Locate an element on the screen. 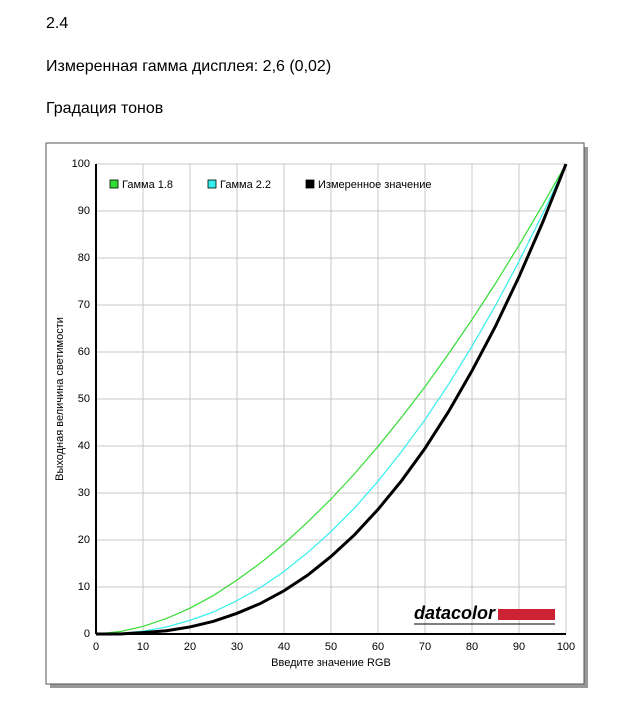 The height and width of the screenshot is (702, 639). legend-label: Гамма 2.2 is located at coordinates (245, 185).